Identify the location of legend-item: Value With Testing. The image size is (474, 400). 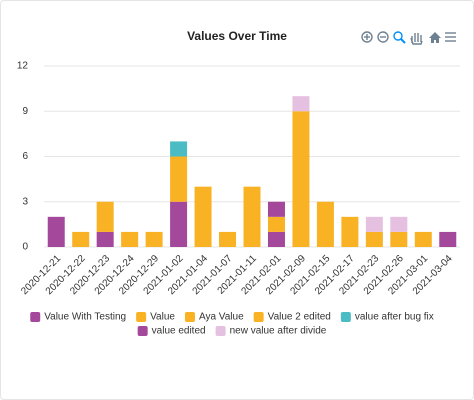
(78, 317).